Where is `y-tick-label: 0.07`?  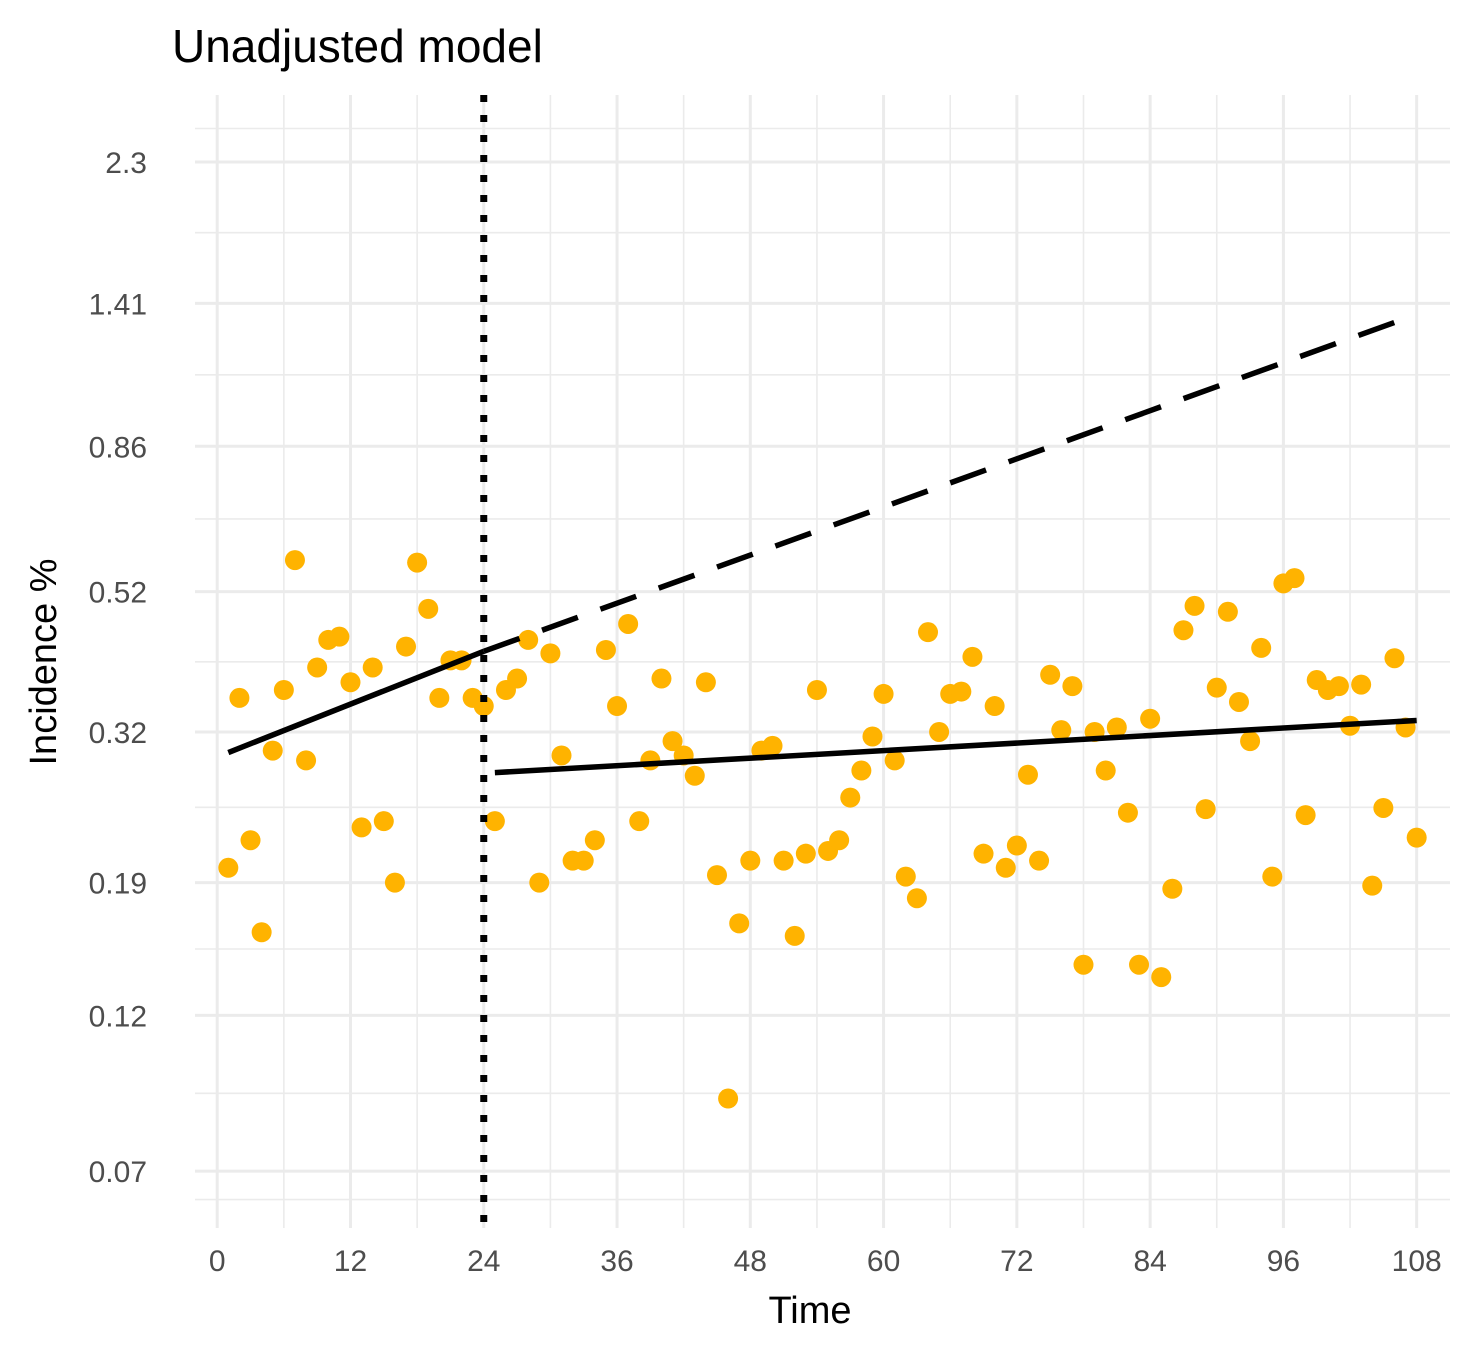
y-tick-label: 0.07 is located at coordinates (118, 1172).